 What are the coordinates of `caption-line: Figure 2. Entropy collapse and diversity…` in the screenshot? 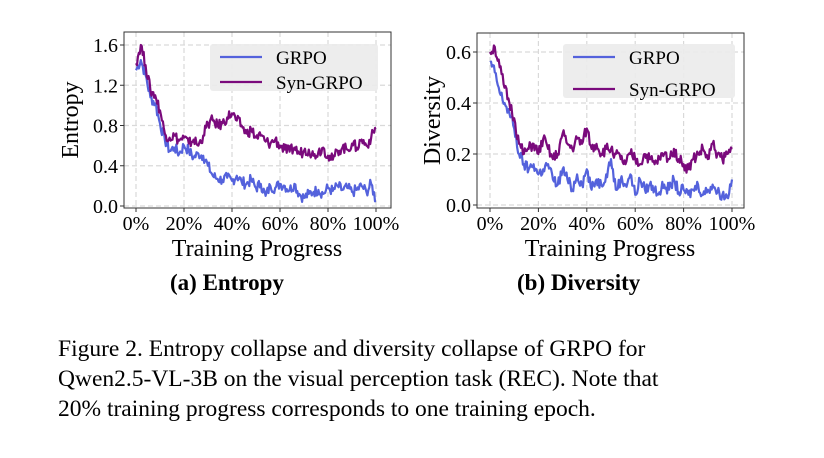 It's located at (352, 349).